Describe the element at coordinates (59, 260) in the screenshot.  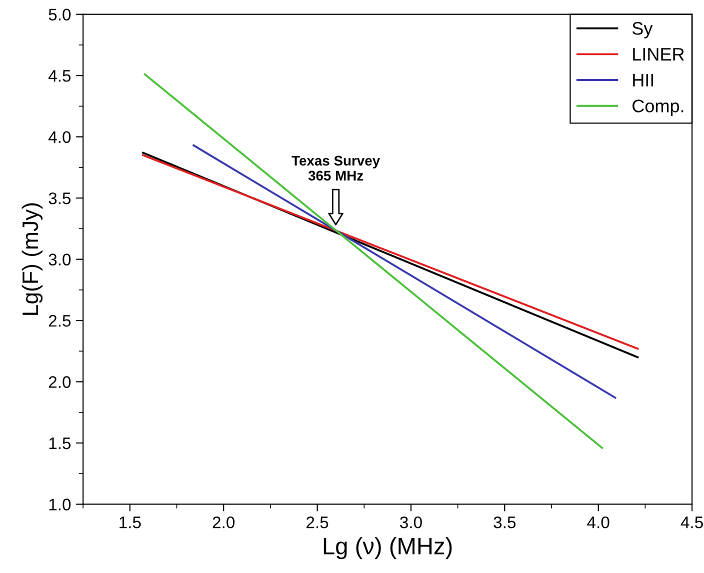
I see `y-tick-label: 3.0` at that location.